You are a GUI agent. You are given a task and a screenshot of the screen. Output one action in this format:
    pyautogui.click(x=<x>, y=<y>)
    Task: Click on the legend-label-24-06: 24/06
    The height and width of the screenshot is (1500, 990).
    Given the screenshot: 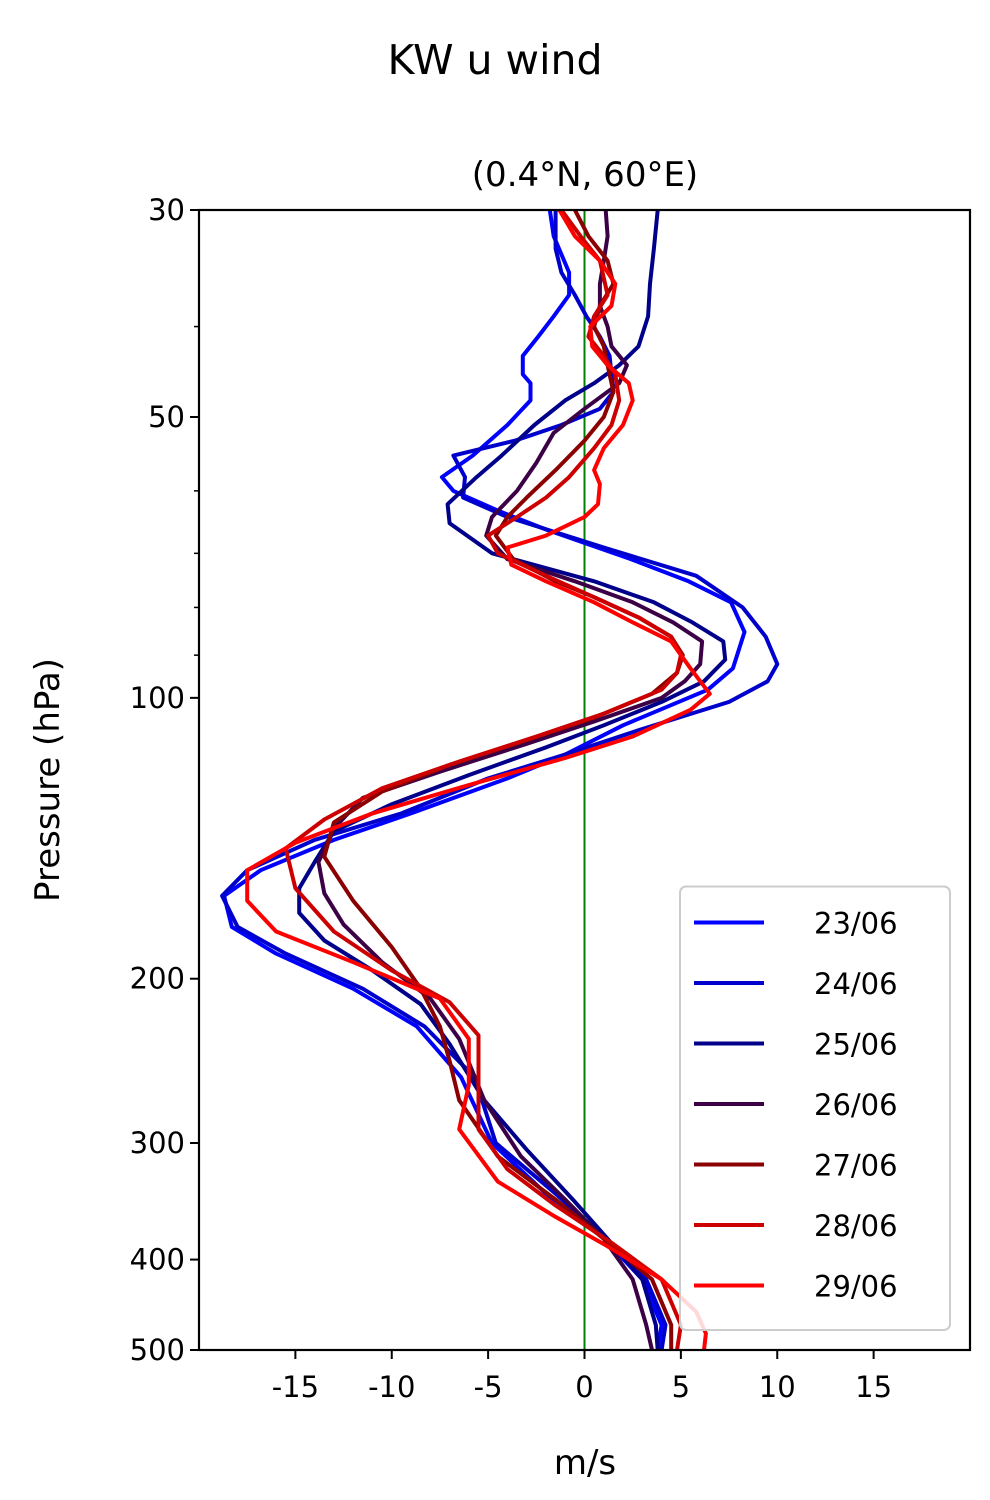 What is the action you would take?
    pyautogui.click(x=856, y=984)
    